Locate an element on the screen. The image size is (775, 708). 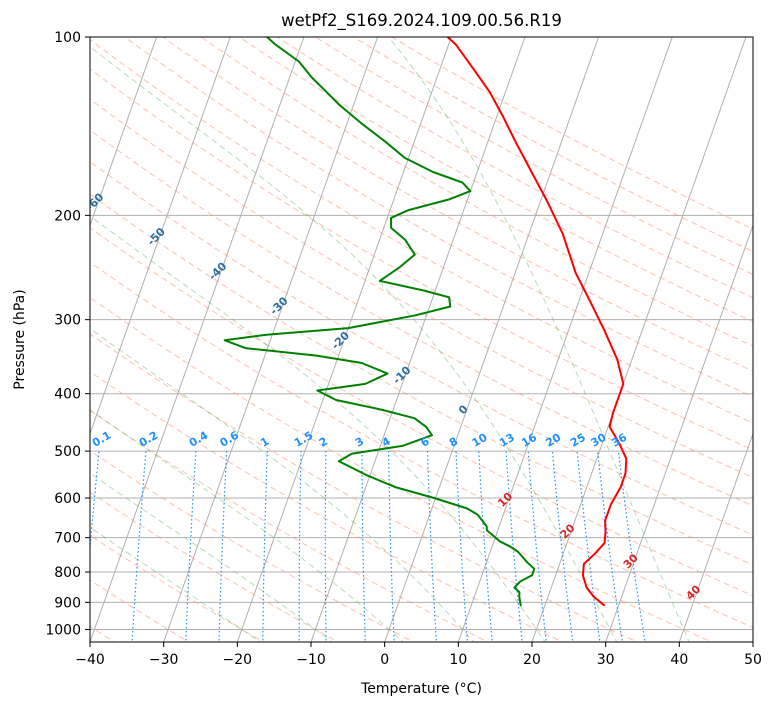
y-axis-title: Pressure (hPa) is located at coordinates (20, 339).